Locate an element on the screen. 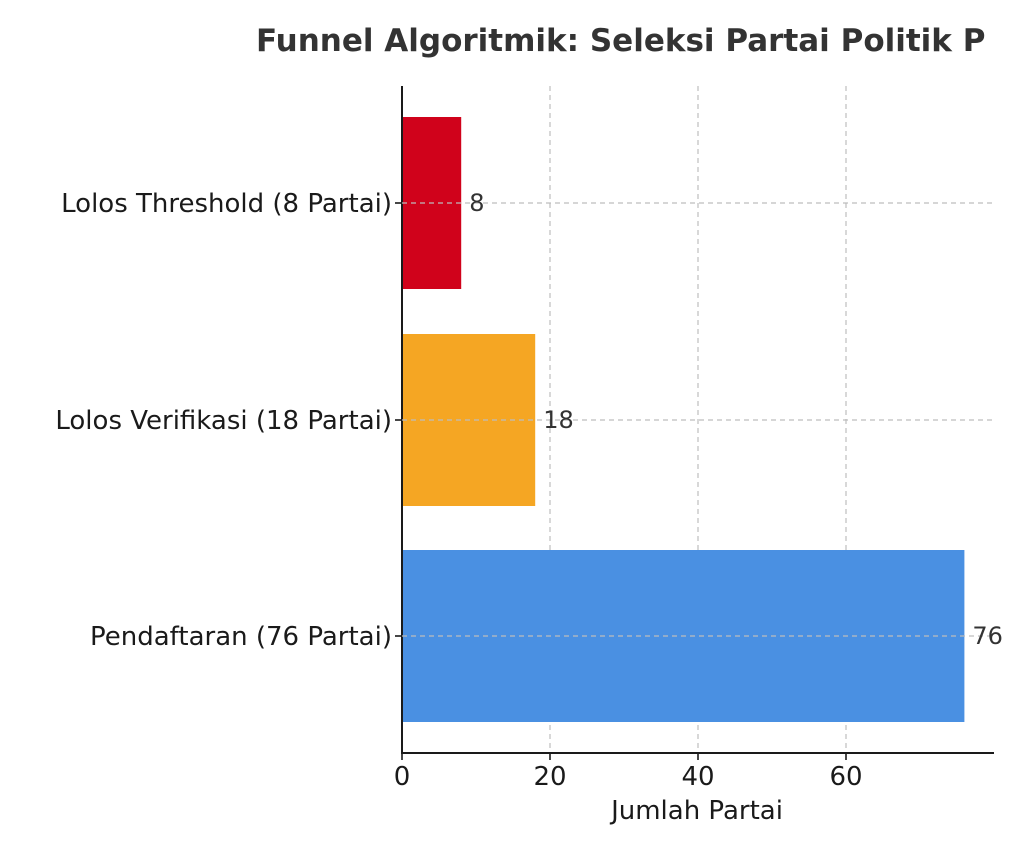  category-label: Lolos Verifikasi (18 Partai) is located at coordinates (223, 421).